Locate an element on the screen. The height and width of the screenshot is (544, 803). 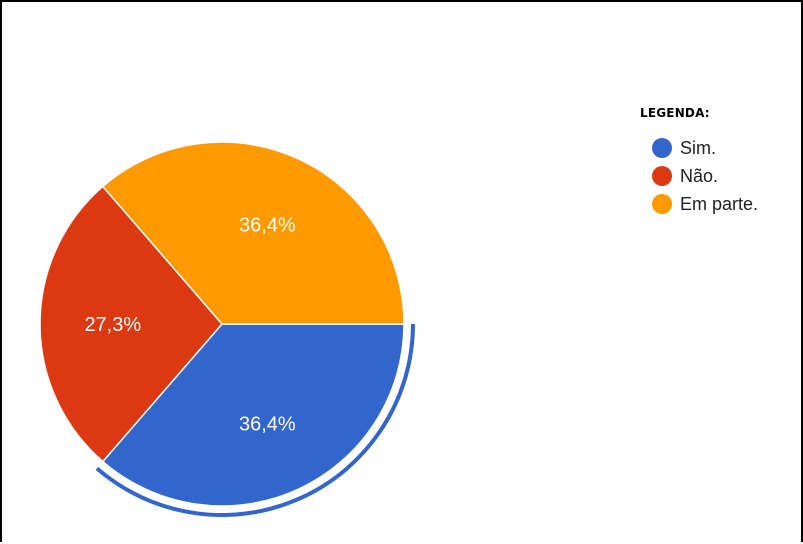
legend-item-sim: Sim. is located at coordinates (720, 148).